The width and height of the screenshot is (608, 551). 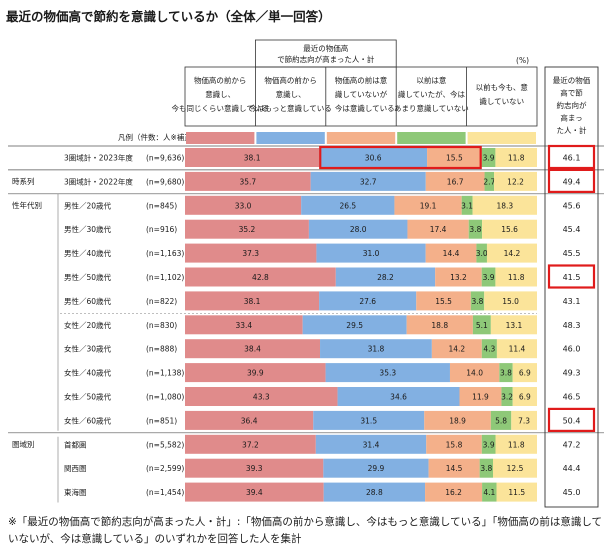 I want to click on table-row: 関西圏 (n=2,599) 39.3 29.9 14.5 3.8 12.5, so click(x=300, y=468).